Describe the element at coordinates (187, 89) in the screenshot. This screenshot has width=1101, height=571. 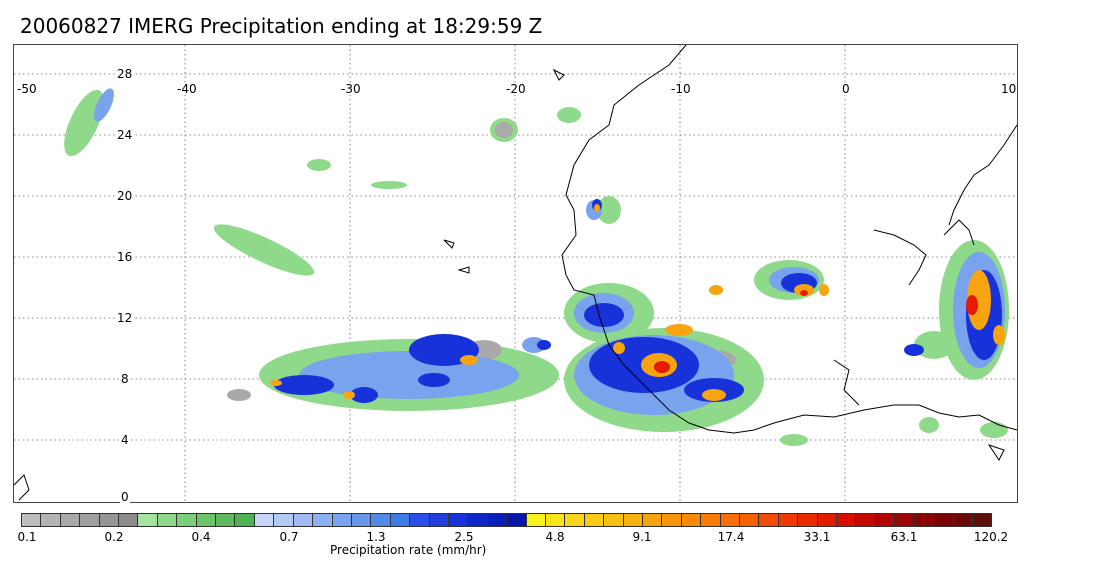
I see `lon-label: -40` at that location.